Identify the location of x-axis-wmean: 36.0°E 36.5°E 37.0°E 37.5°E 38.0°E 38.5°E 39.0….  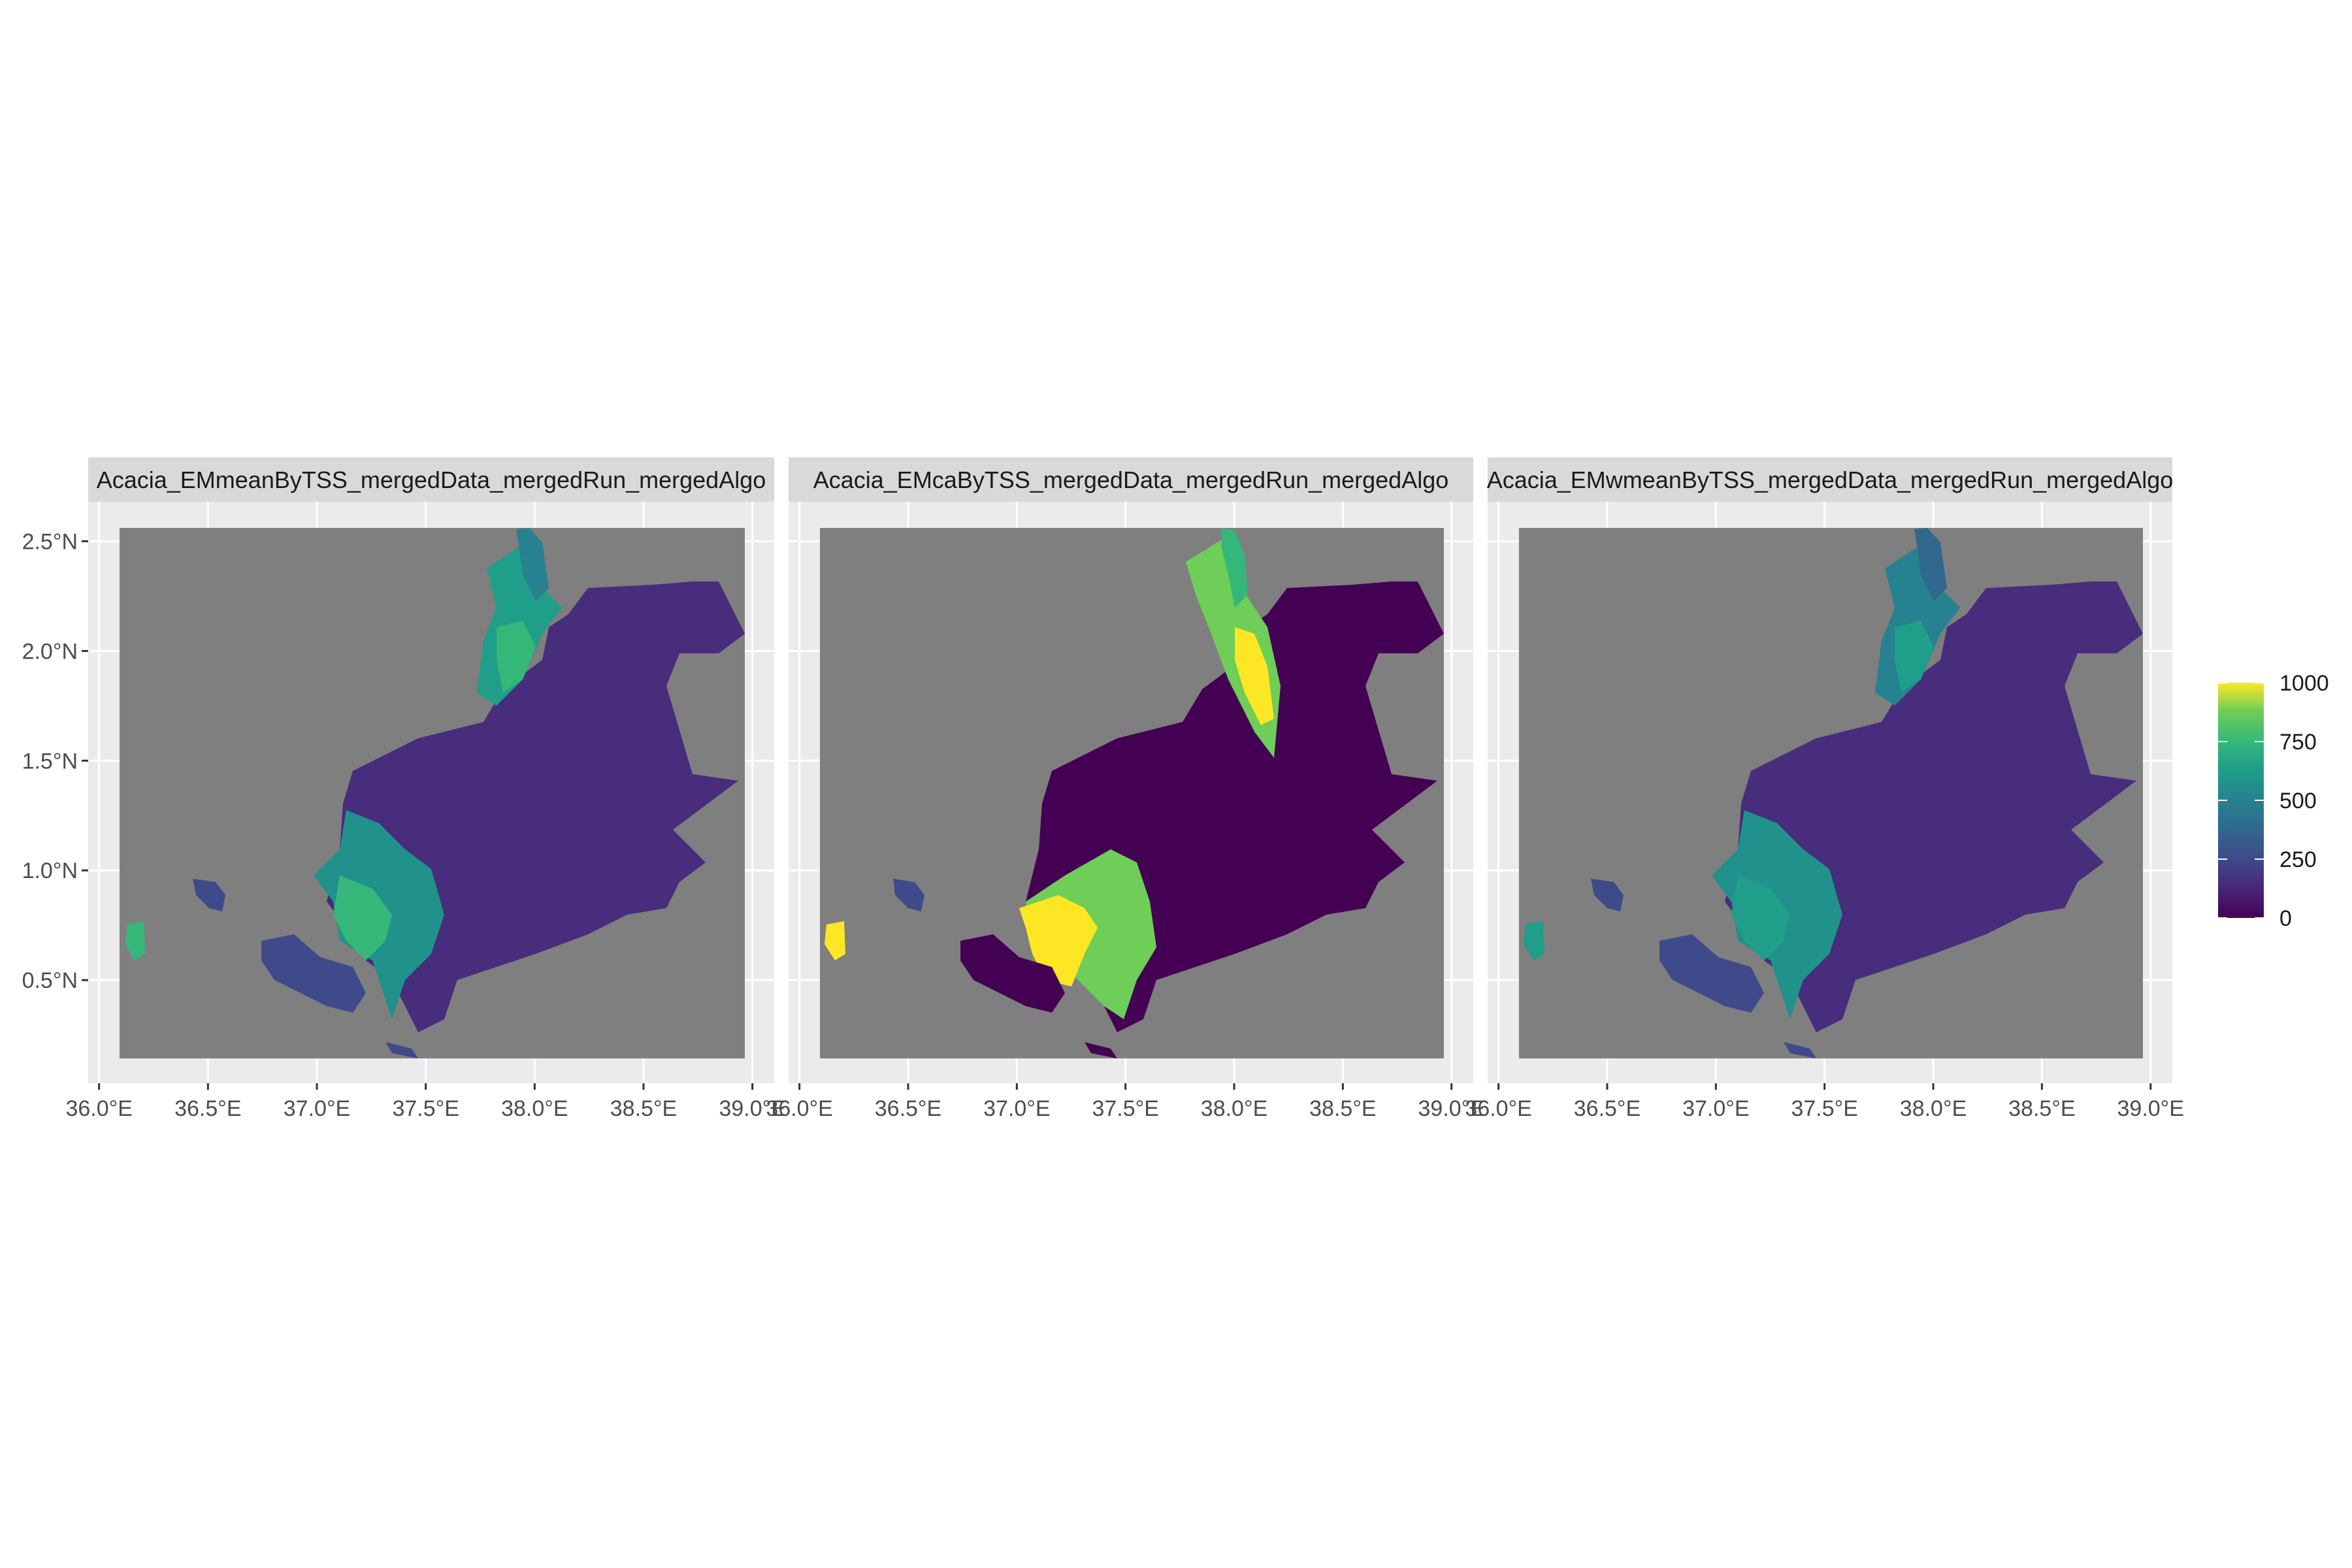
(1824, 1102).